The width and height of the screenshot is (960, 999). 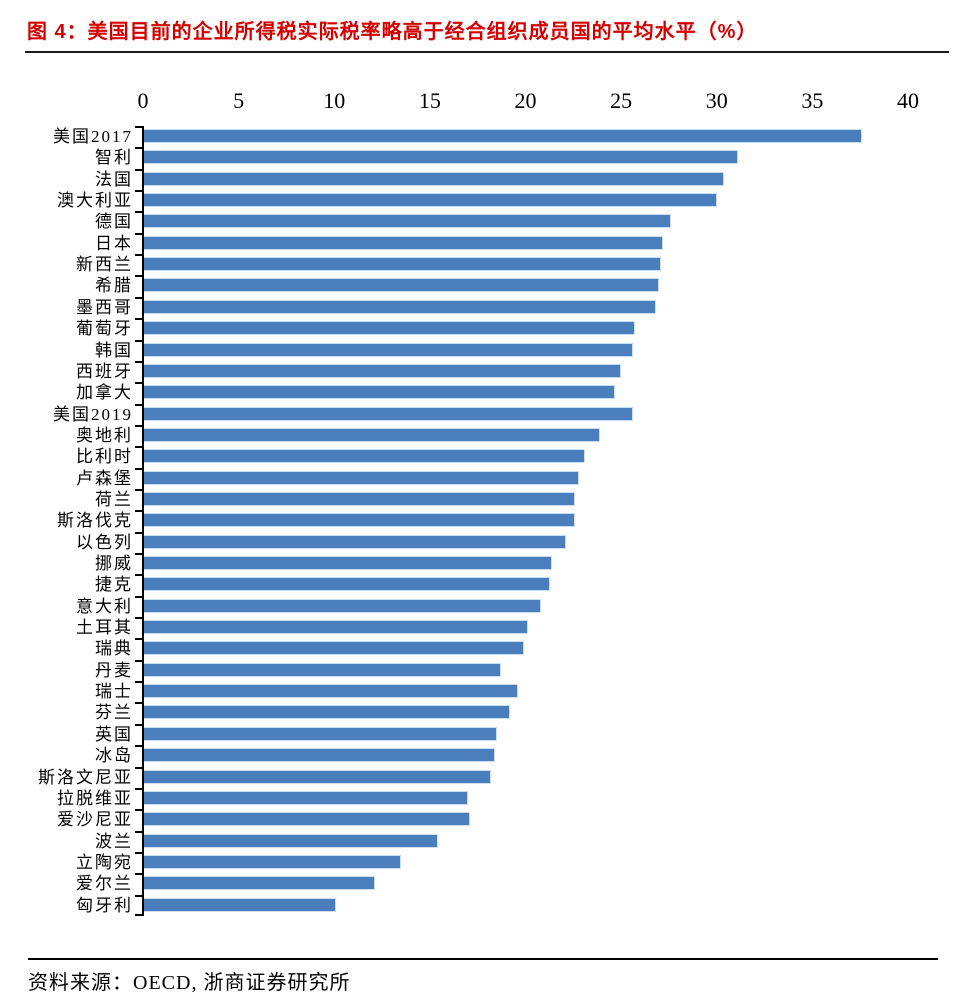 I want to click on category-label: 意大利, so click(x=104, y=606).